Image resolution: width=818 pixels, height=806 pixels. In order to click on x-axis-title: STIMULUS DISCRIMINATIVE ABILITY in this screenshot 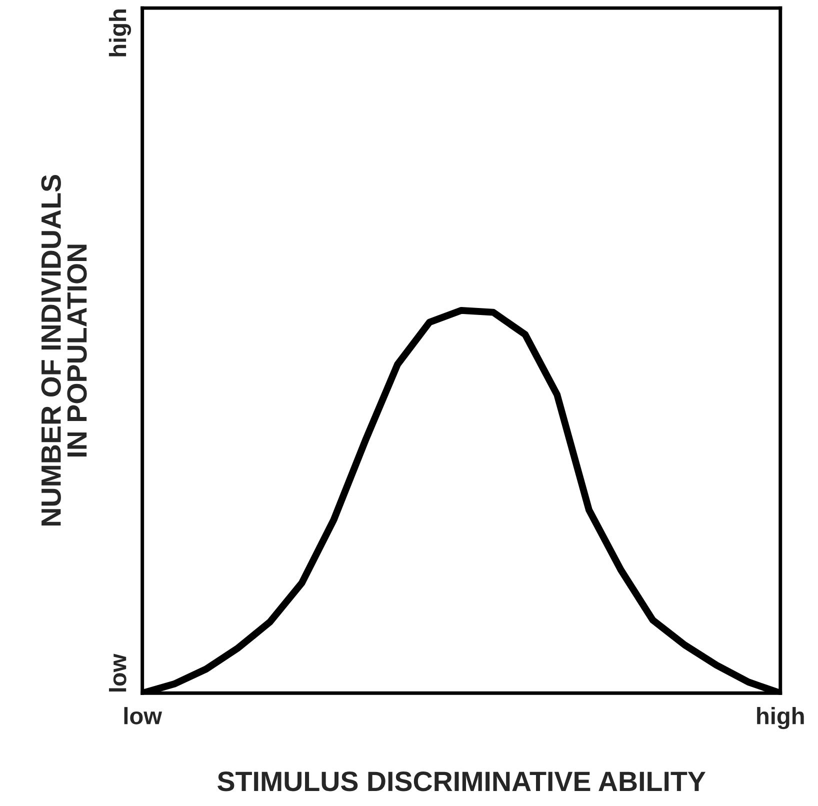, I will do `click(462, 782)`.